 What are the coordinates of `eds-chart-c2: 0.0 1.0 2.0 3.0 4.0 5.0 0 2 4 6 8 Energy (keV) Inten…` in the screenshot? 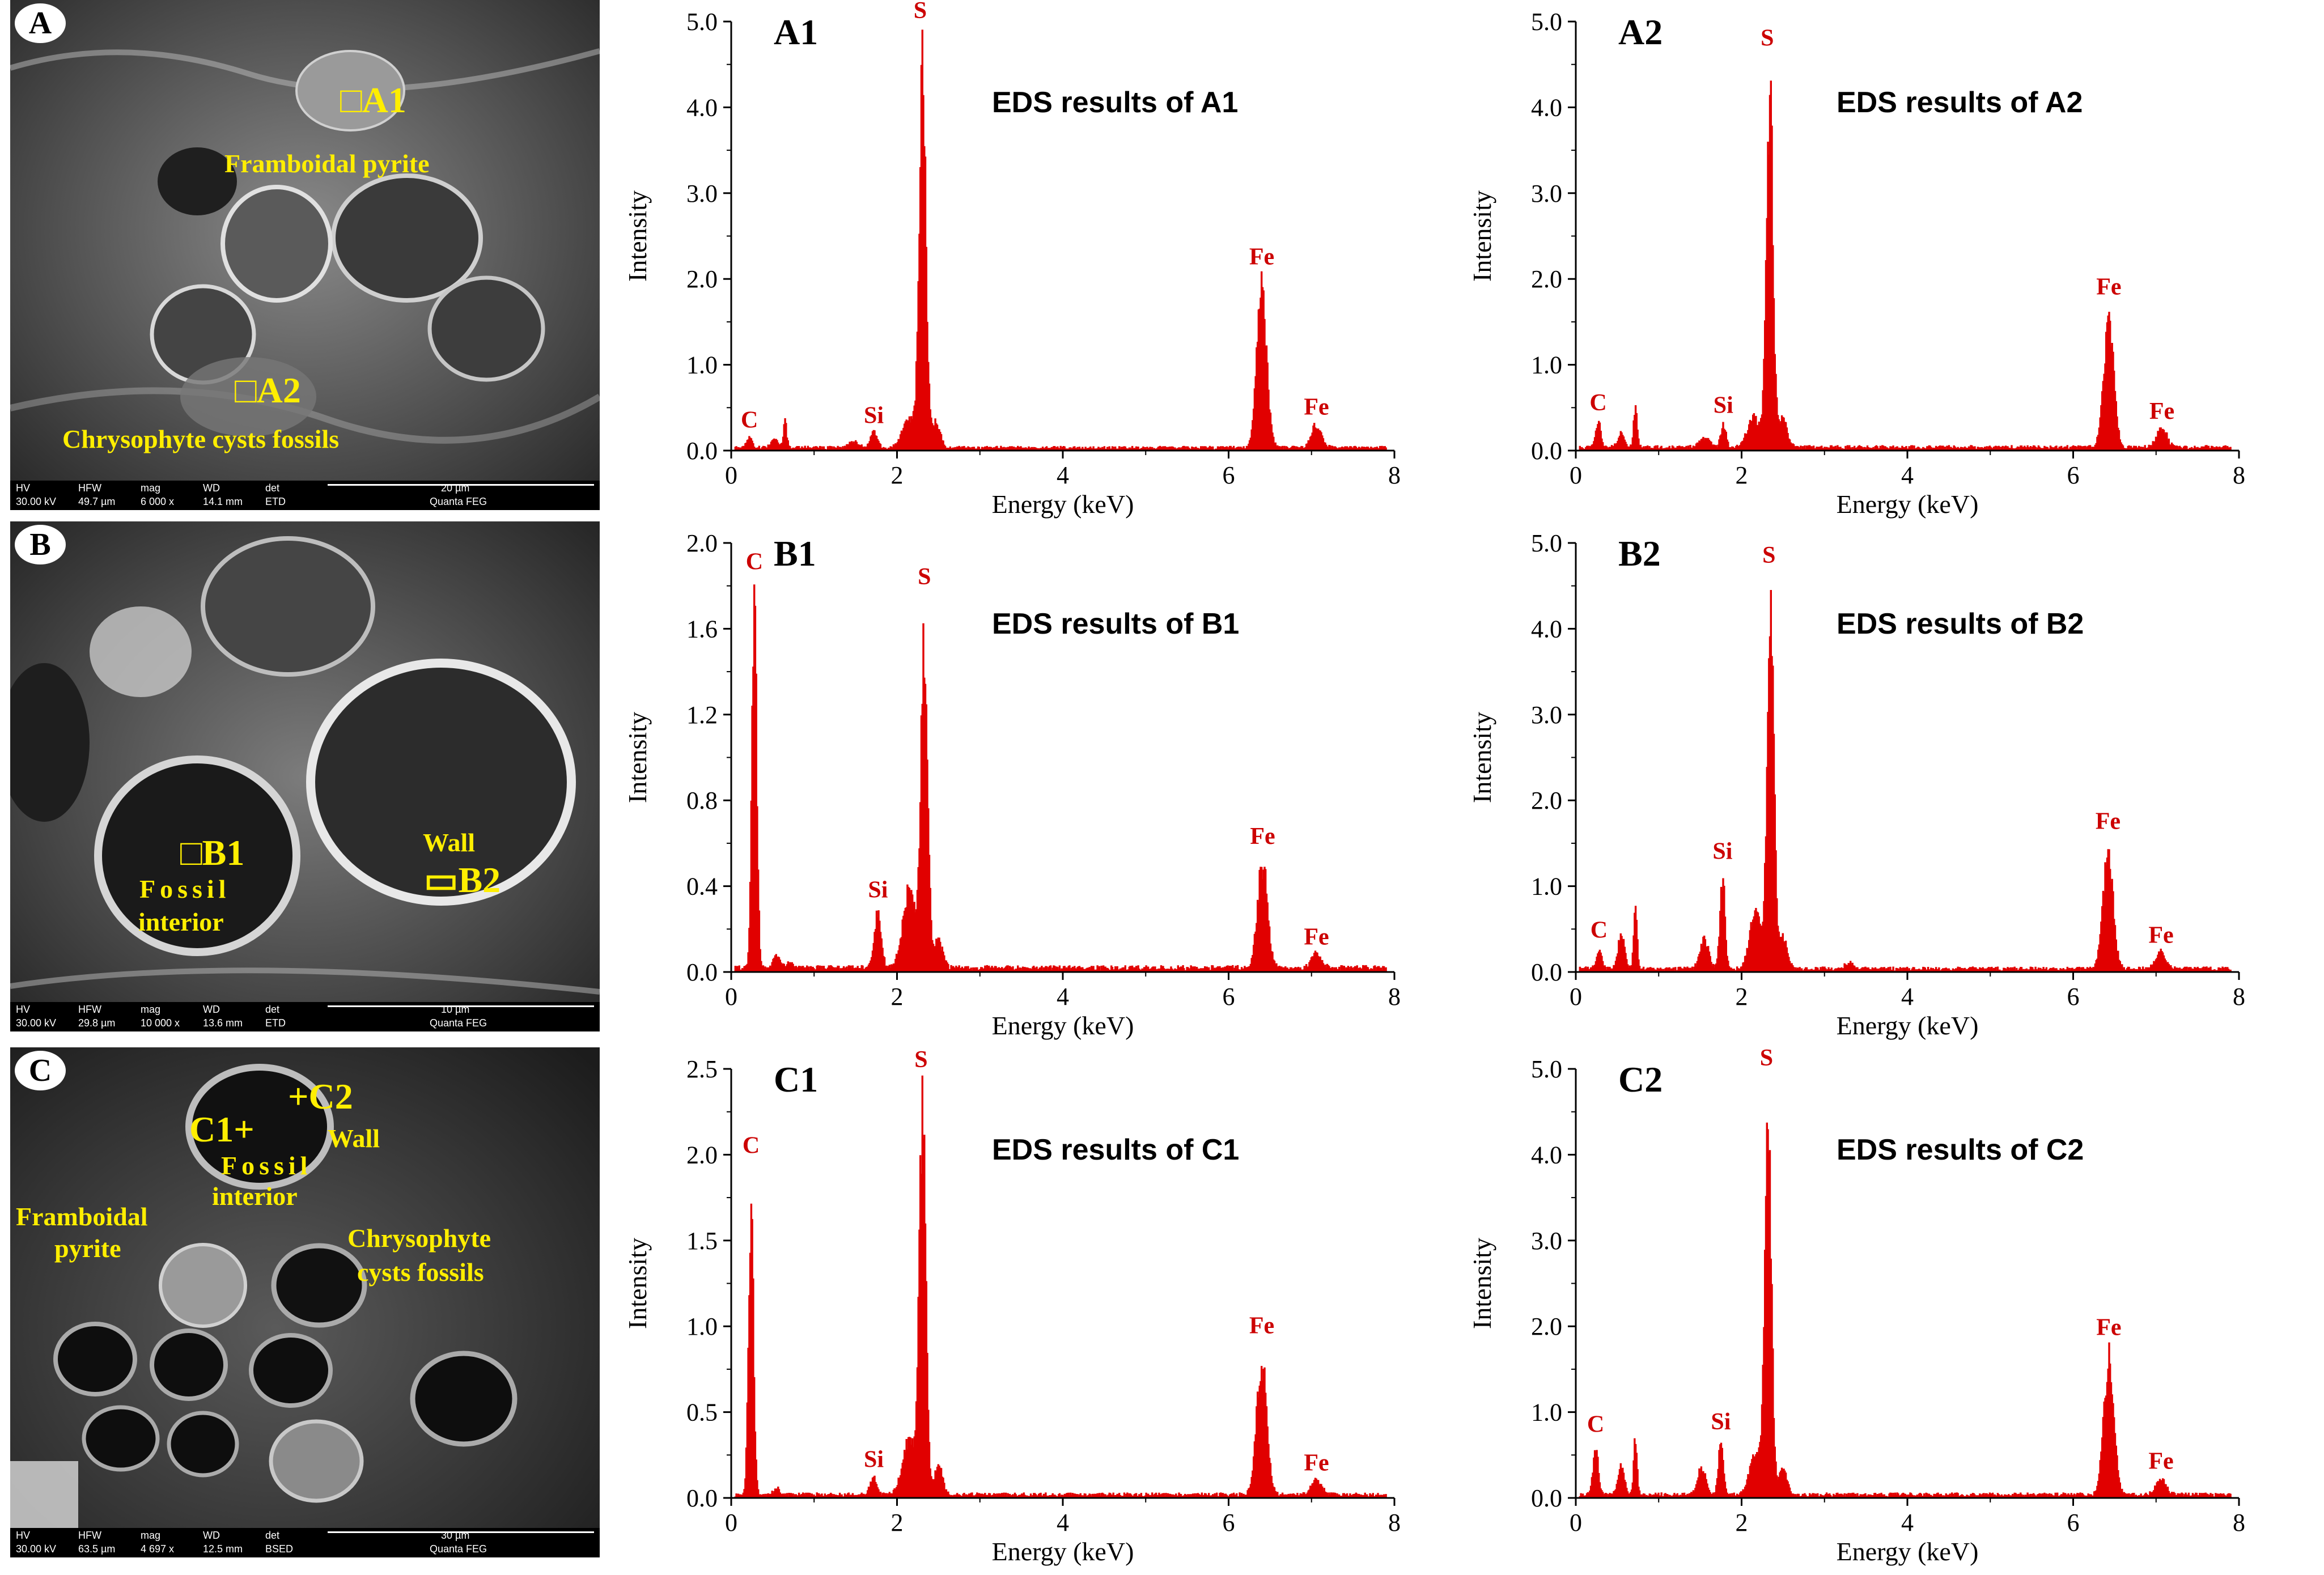 It's located at (1876, 1308).